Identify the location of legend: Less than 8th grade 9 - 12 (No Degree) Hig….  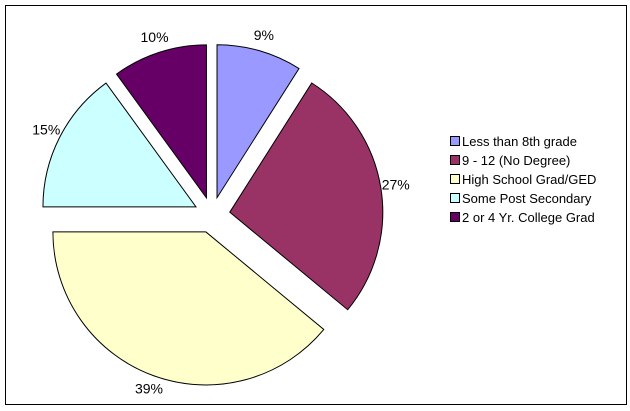
(531, 194).